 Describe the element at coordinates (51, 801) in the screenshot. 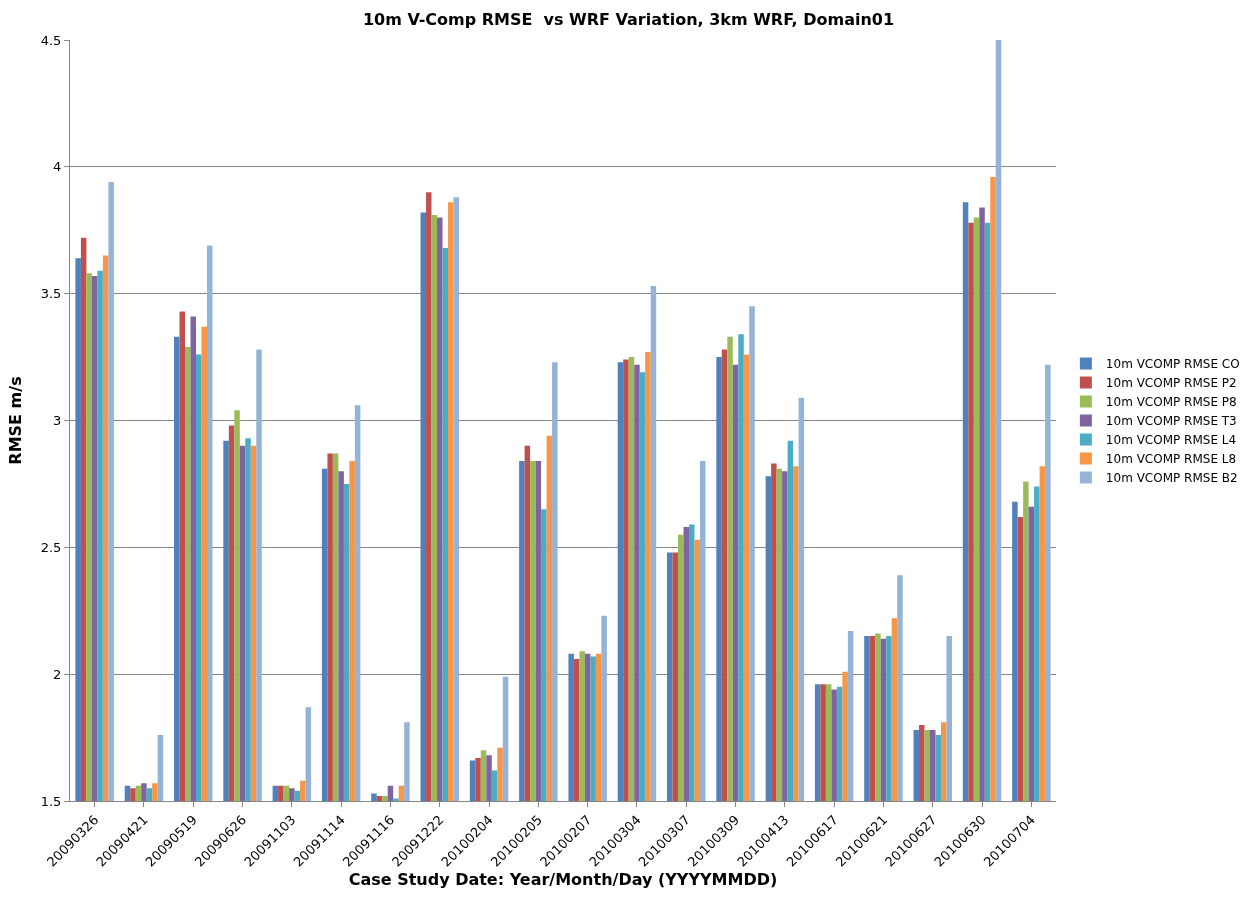

I see `y-tick-label: 1.5` at that location.